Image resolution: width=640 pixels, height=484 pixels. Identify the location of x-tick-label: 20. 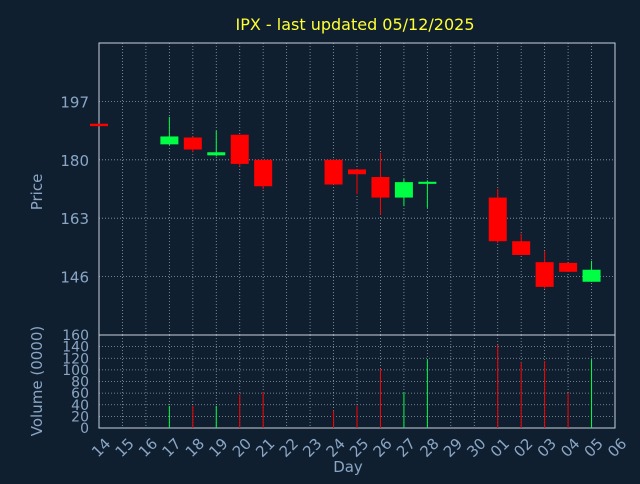
(242, 448).